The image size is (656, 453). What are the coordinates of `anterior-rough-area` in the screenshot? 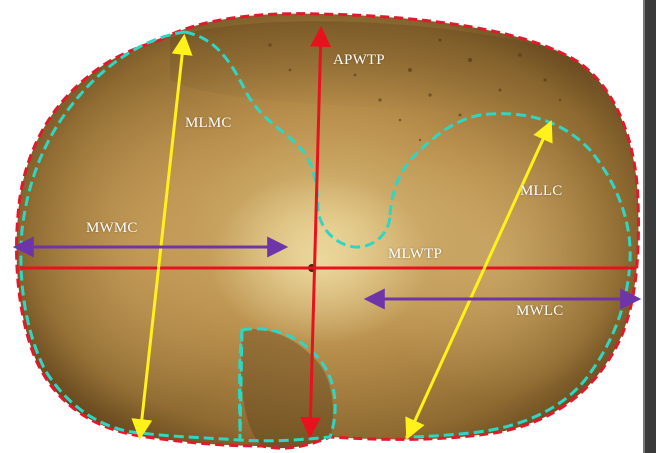 It's located at (385, 68).